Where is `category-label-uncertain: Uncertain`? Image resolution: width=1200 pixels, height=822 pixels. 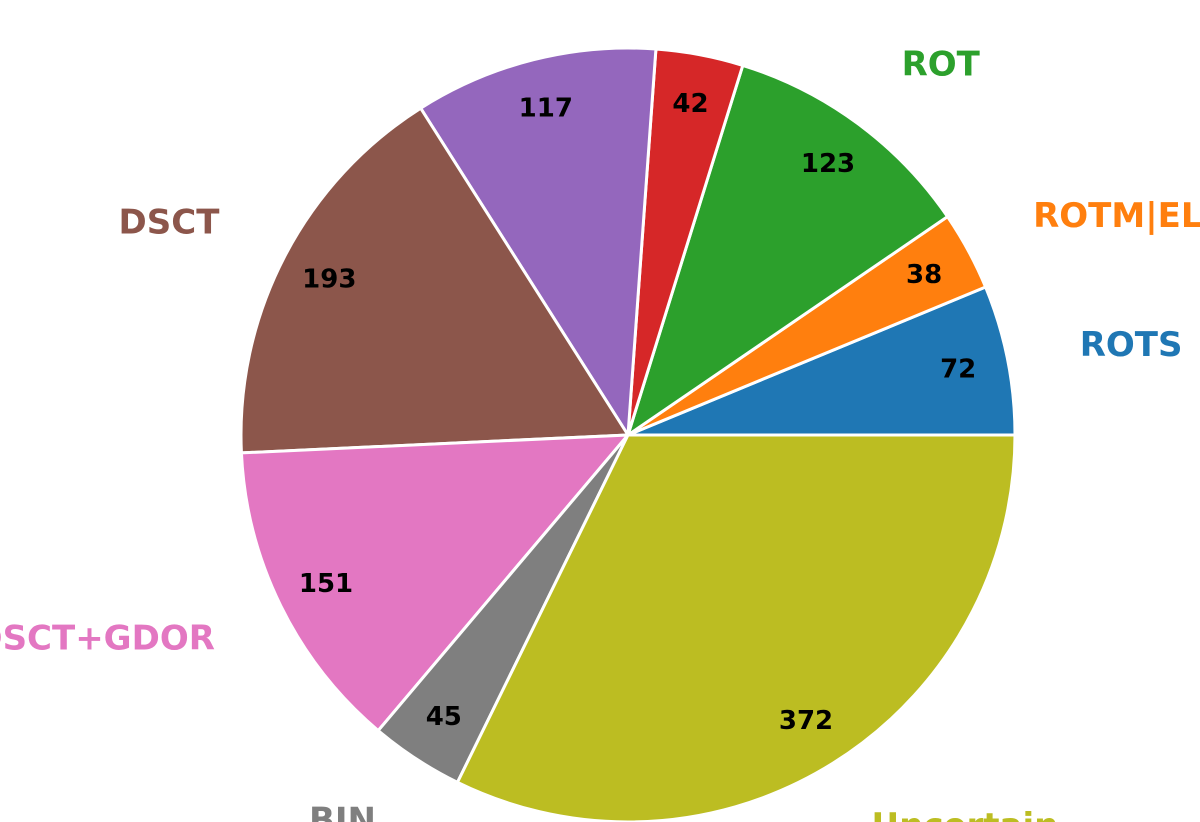
category-label-uncertain: Uncertain is located at coordinates (965, 814).